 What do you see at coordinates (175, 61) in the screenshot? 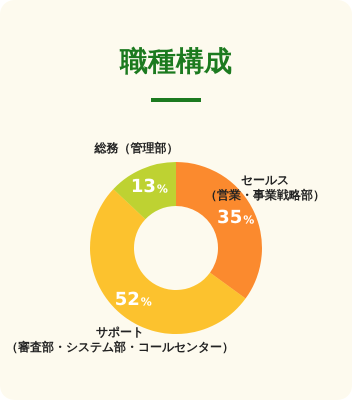
I see `chart-title: 職種構成` at bounding box center [175, 61].